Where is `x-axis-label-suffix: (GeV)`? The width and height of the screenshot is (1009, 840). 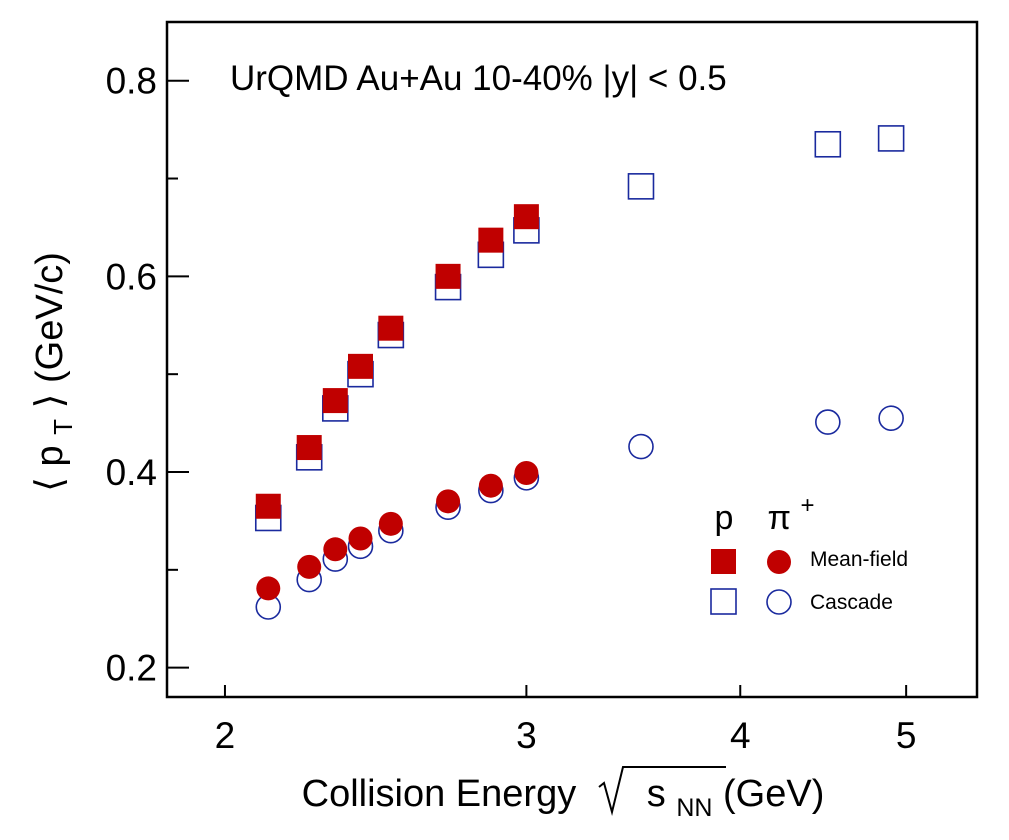
x-axis-label-suffix: (GeV) is located at coordinates (773, 794).